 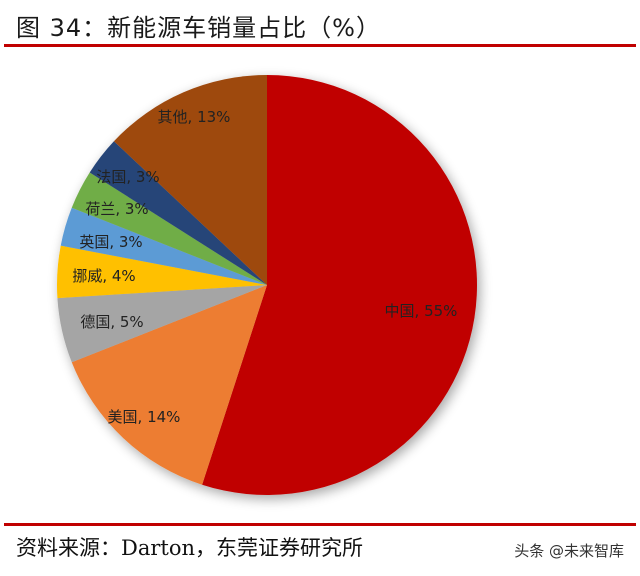 What do you see at coordinates (111, 322) in the screenshot?
I see `slice-label: 德国, 5%` at bounding box center [111, 322].